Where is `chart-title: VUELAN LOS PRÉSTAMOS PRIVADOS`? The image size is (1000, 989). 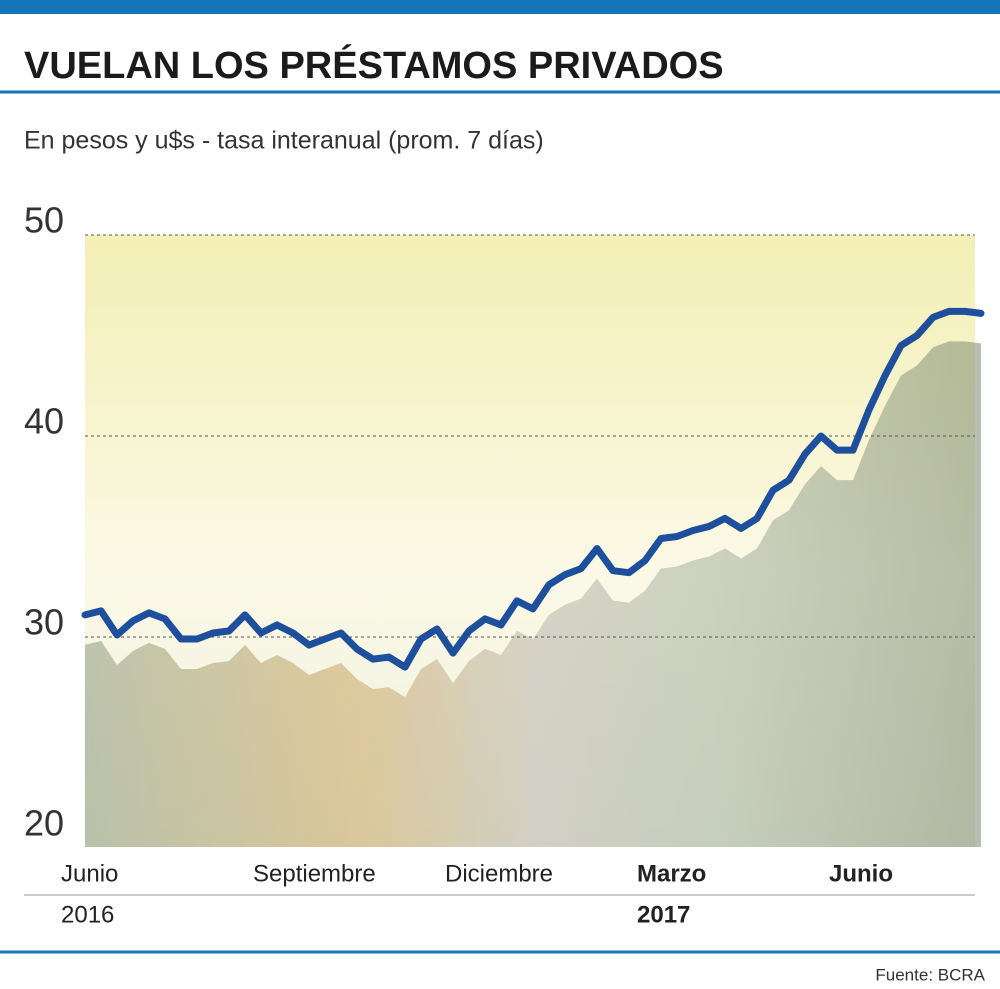 chart-title: VUELAN LOS PRÉSTAMOS PRIVADOS is located at coordinates (374, 65).